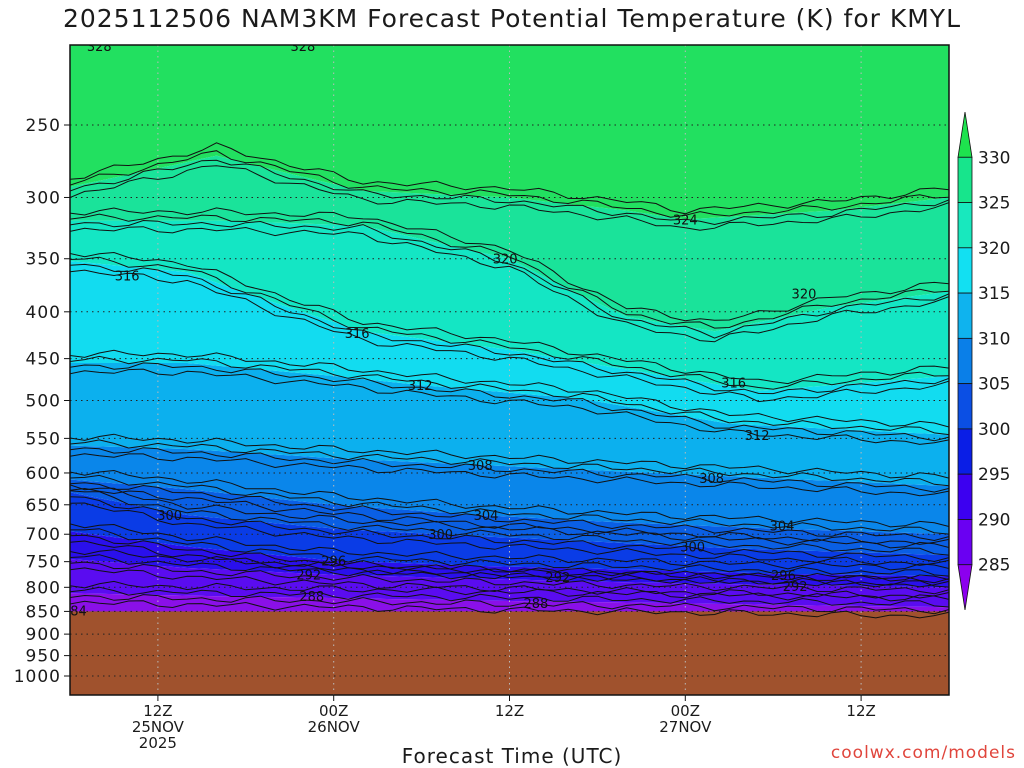 The width and height of the screenshot is (1024, 768). I want to click on x-tick-label: 25NOV, so click(158, 727).